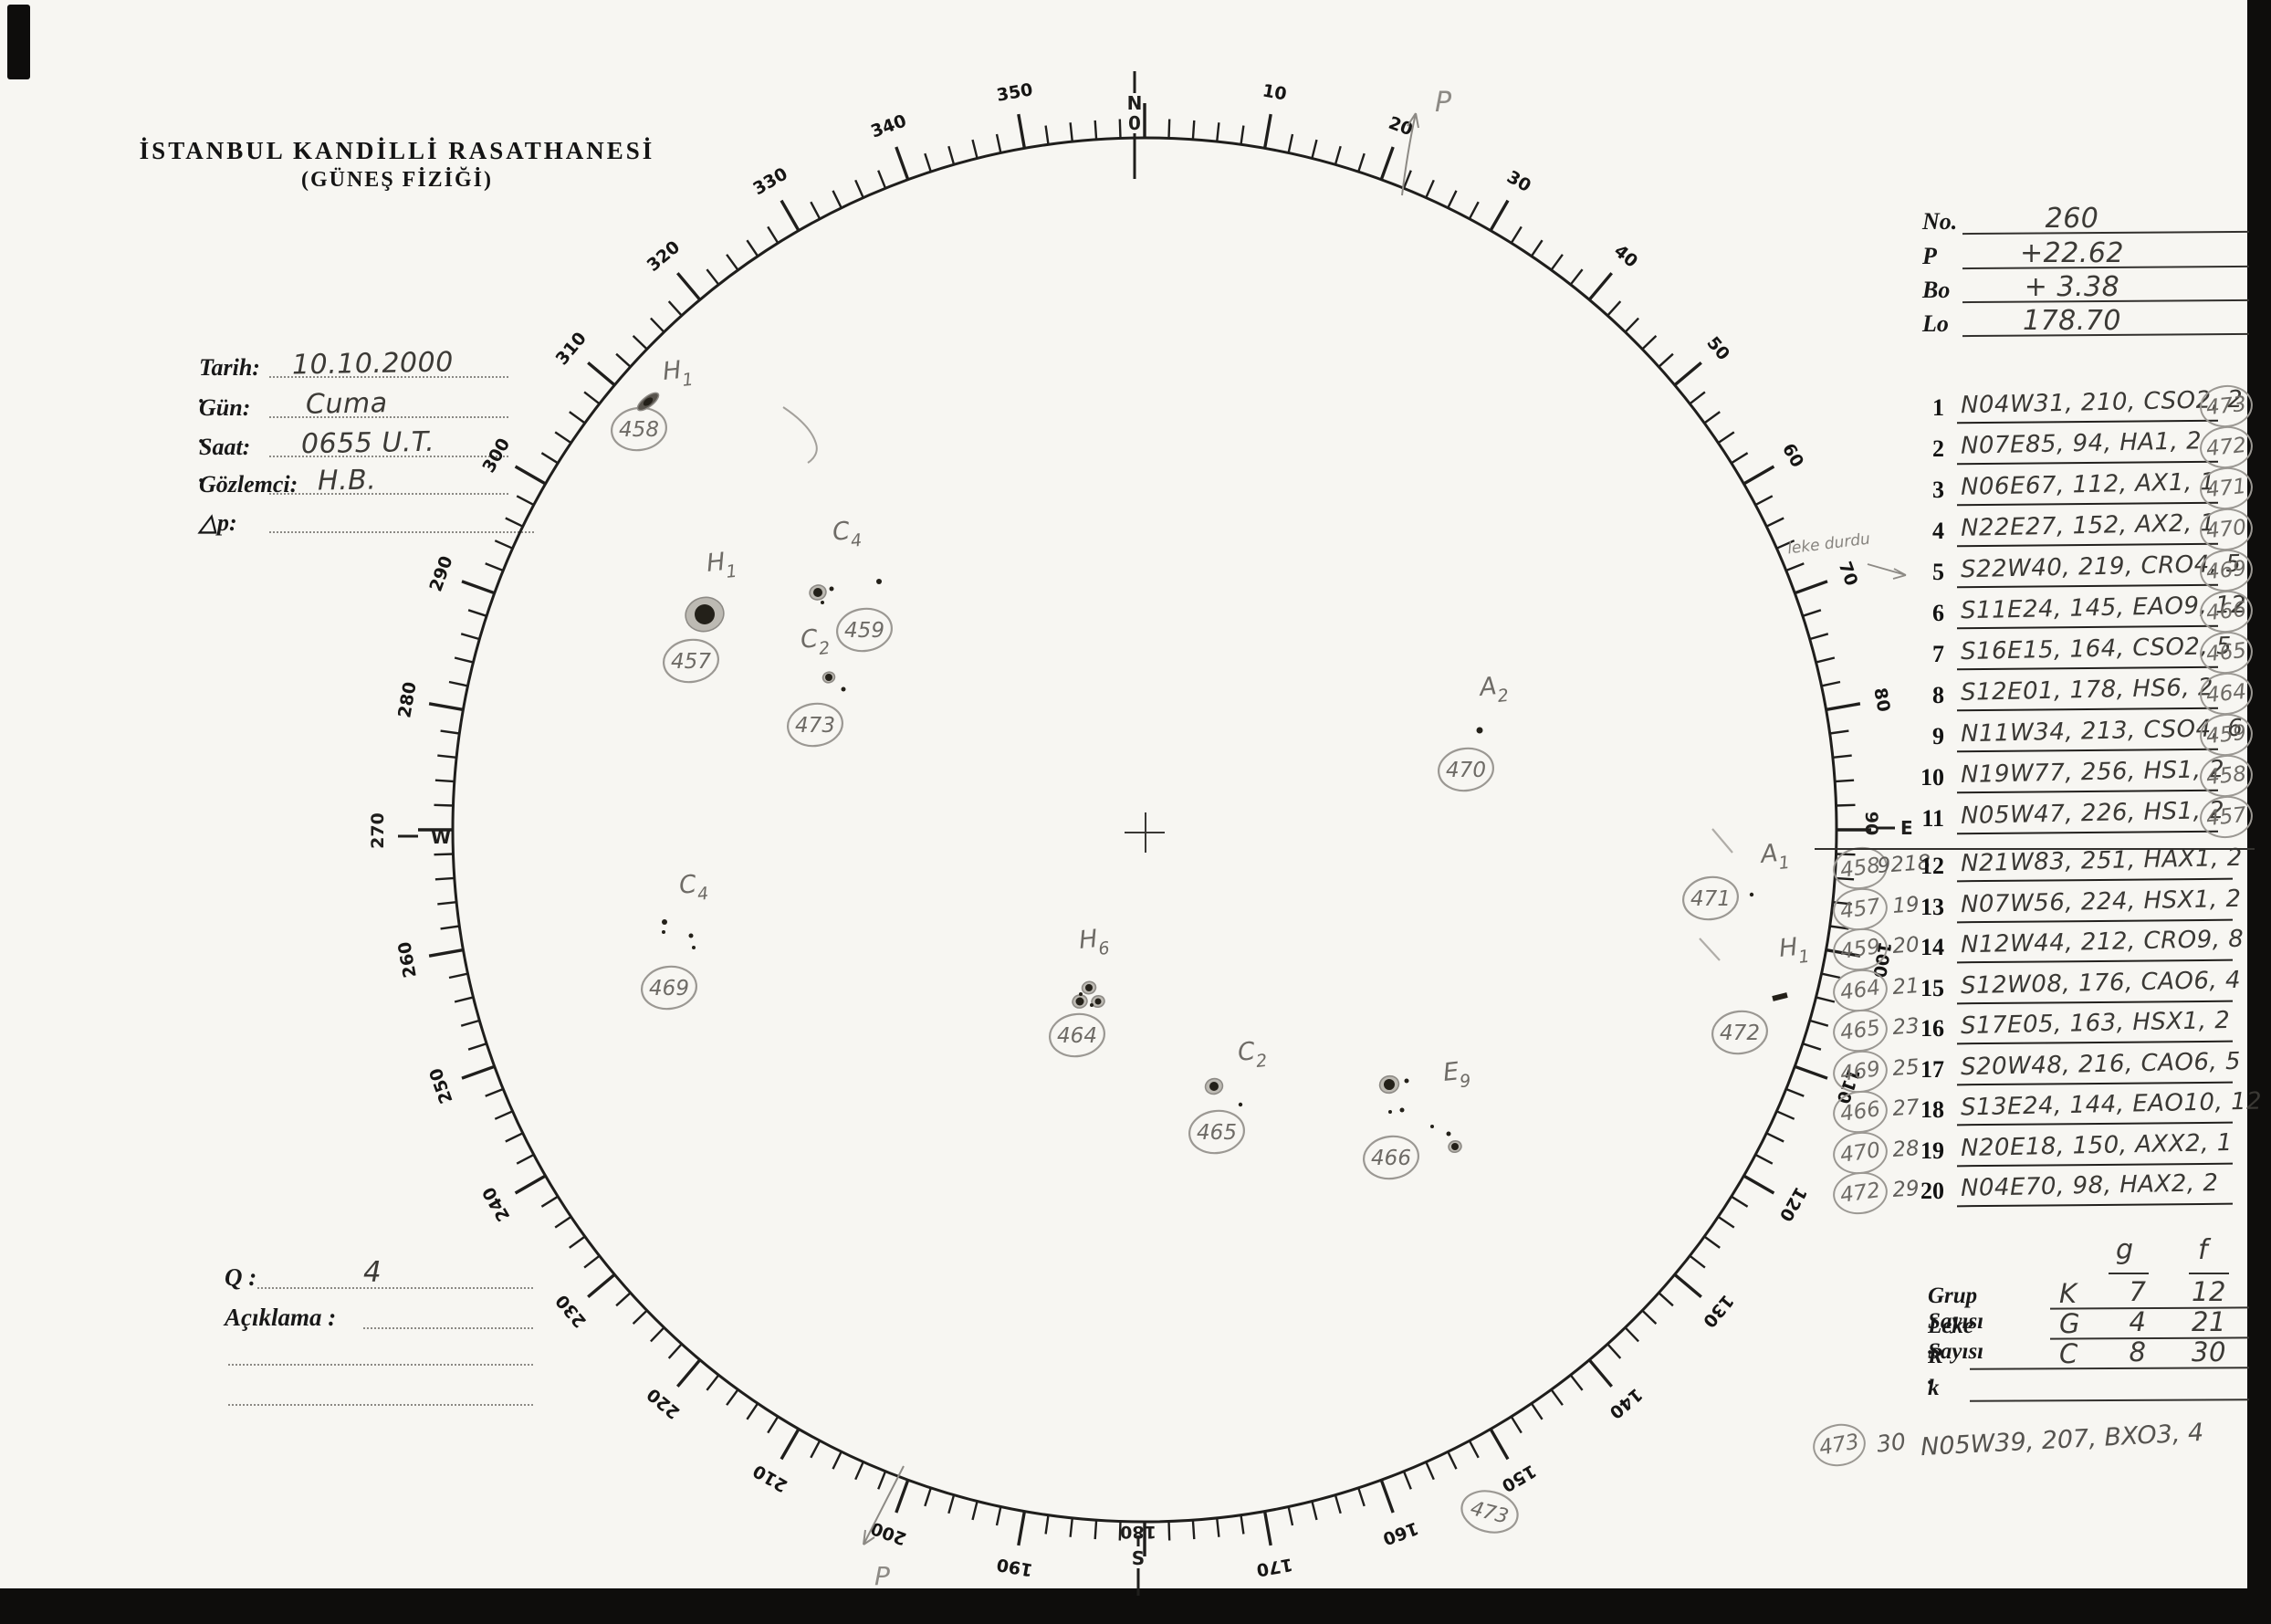 The height and width of the screenshot is (1624, 2271). Describe the element at coordinates (1139, 1558) in the screenshot. I see `compass-south-label: S` at that location.